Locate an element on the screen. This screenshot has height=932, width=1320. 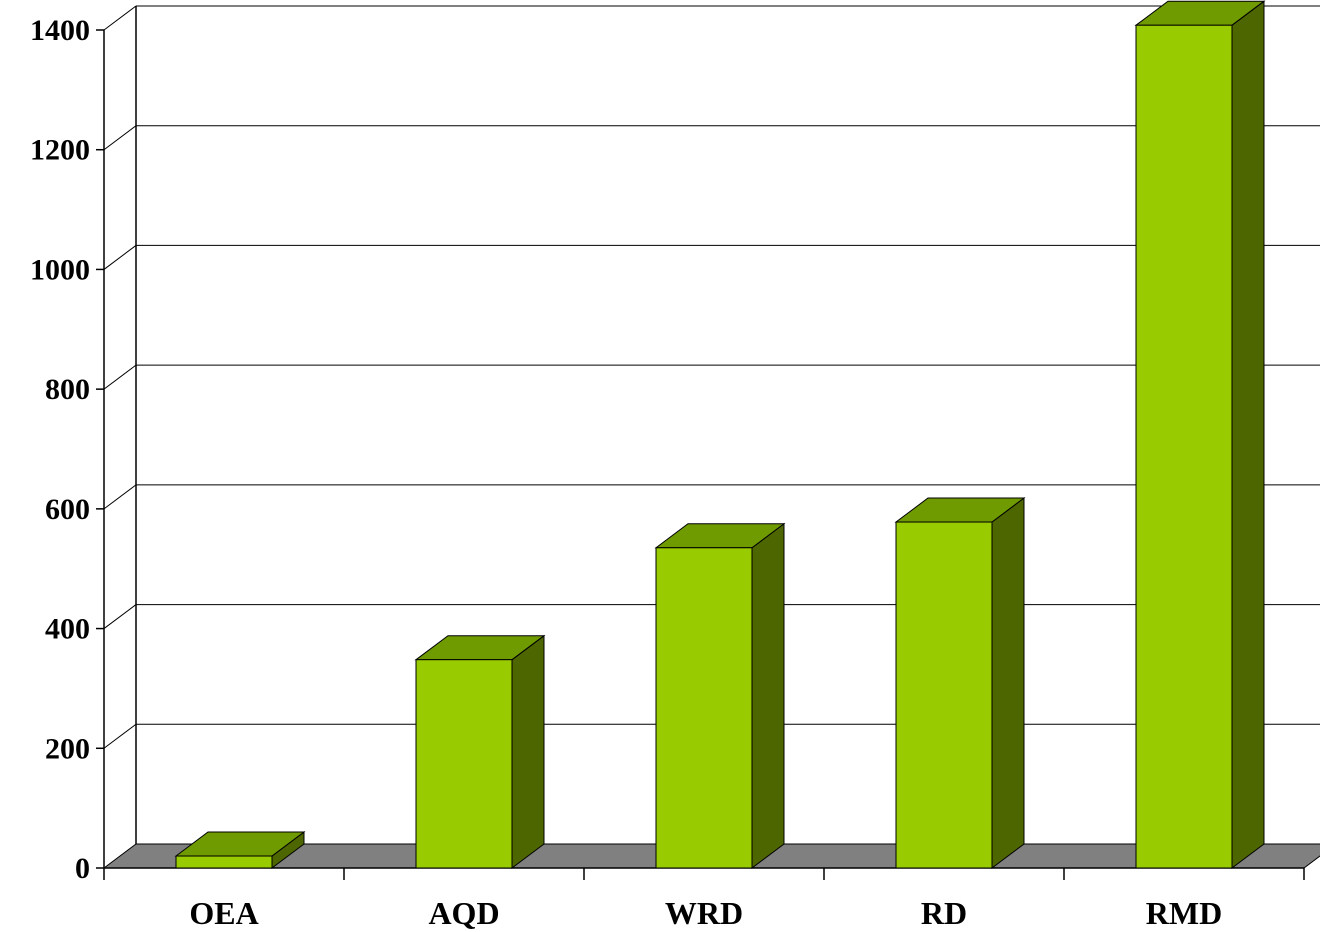
bar-rd is located at coordinates (960, 683).